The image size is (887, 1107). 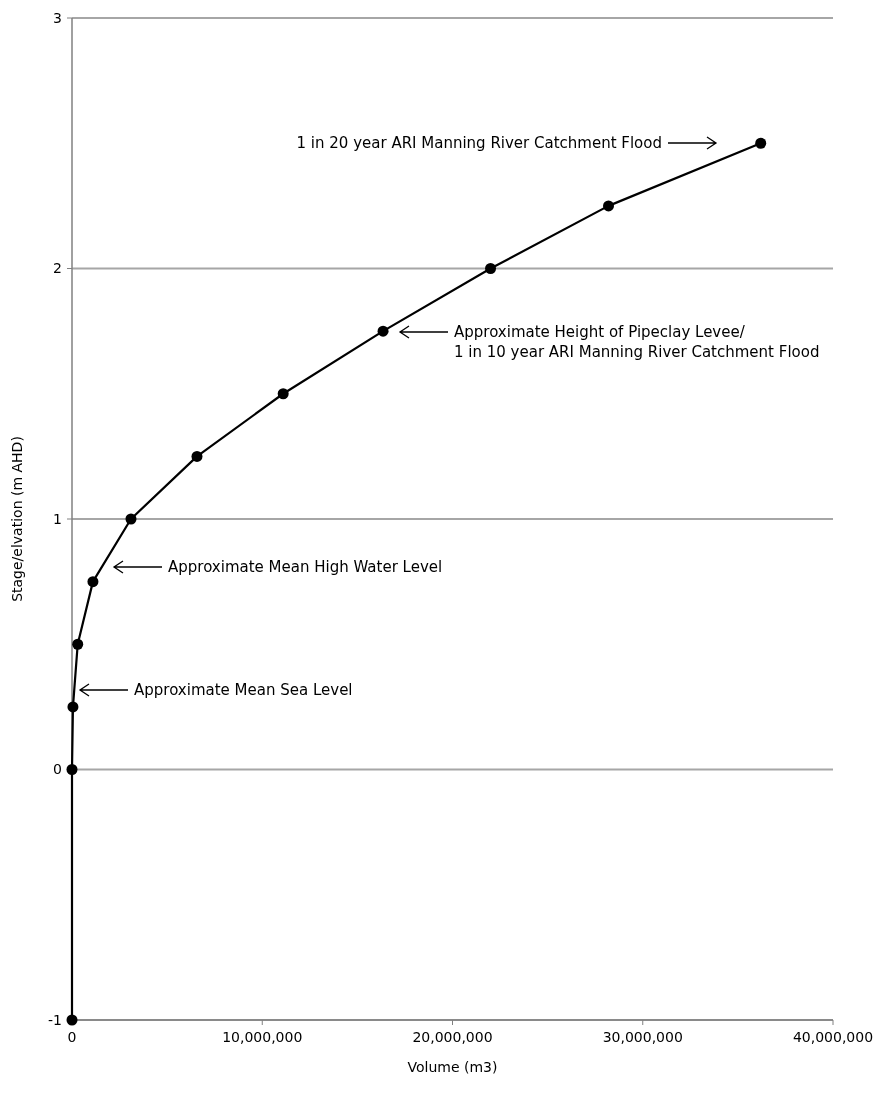 What do you see at coordinates (452, 1067) in the screenshot?
I see `x-axis-title: Volume (m3)` at bounding box center [452, 1067].